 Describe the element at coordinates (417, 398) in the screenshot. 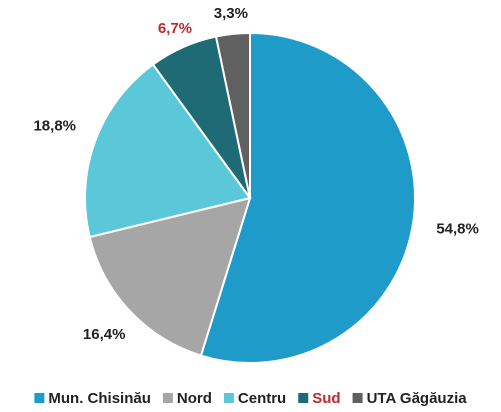

I see `legend-label: UTA Găgăuzia` at that location.